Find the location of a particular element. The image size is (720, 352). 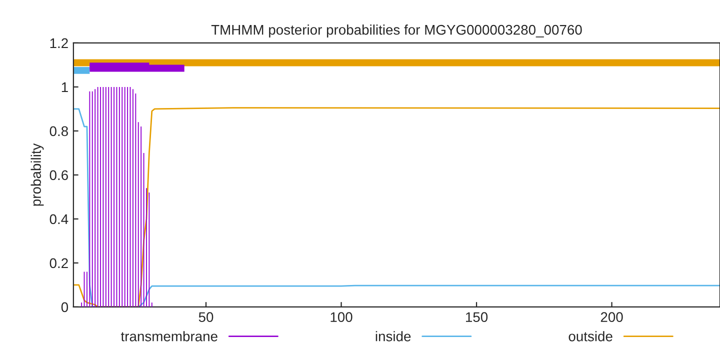

legend-label: outside is located at coordinates (590, 336).